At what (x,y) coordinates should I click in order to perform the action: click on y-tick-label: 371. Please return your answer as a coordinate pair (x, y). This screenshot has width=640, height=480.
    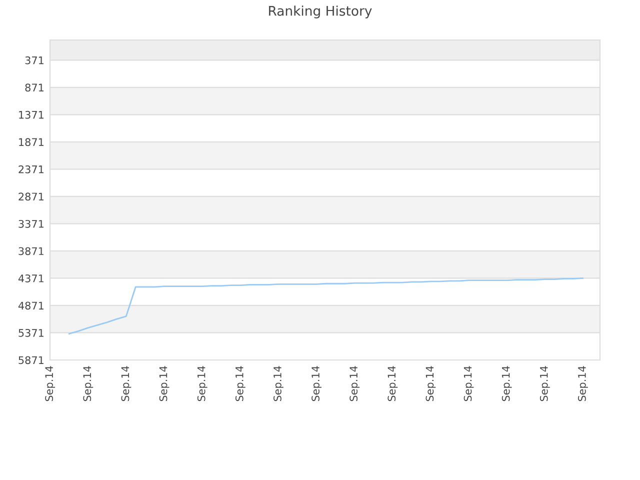
    Looking at the image, I should click on (34, 60).